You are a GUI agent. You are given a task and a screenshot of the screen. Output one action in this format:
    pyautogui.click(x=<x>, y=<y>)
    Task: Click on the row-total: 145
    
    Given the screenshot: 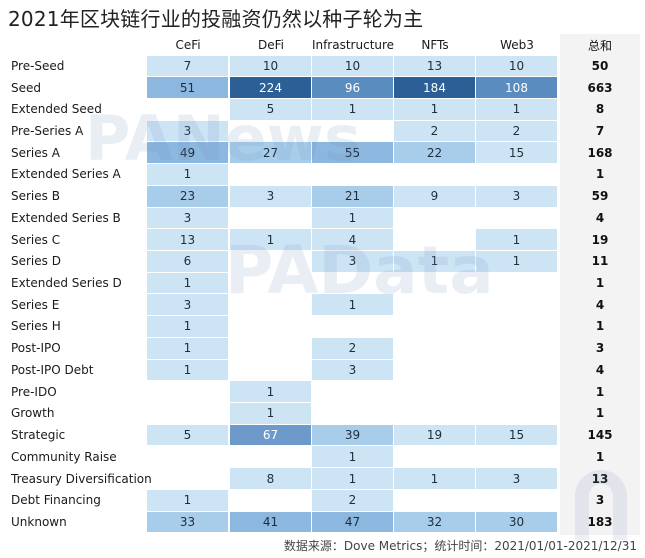 What is the action you would take?
    pyautogui.click(x=600, y=435)
    